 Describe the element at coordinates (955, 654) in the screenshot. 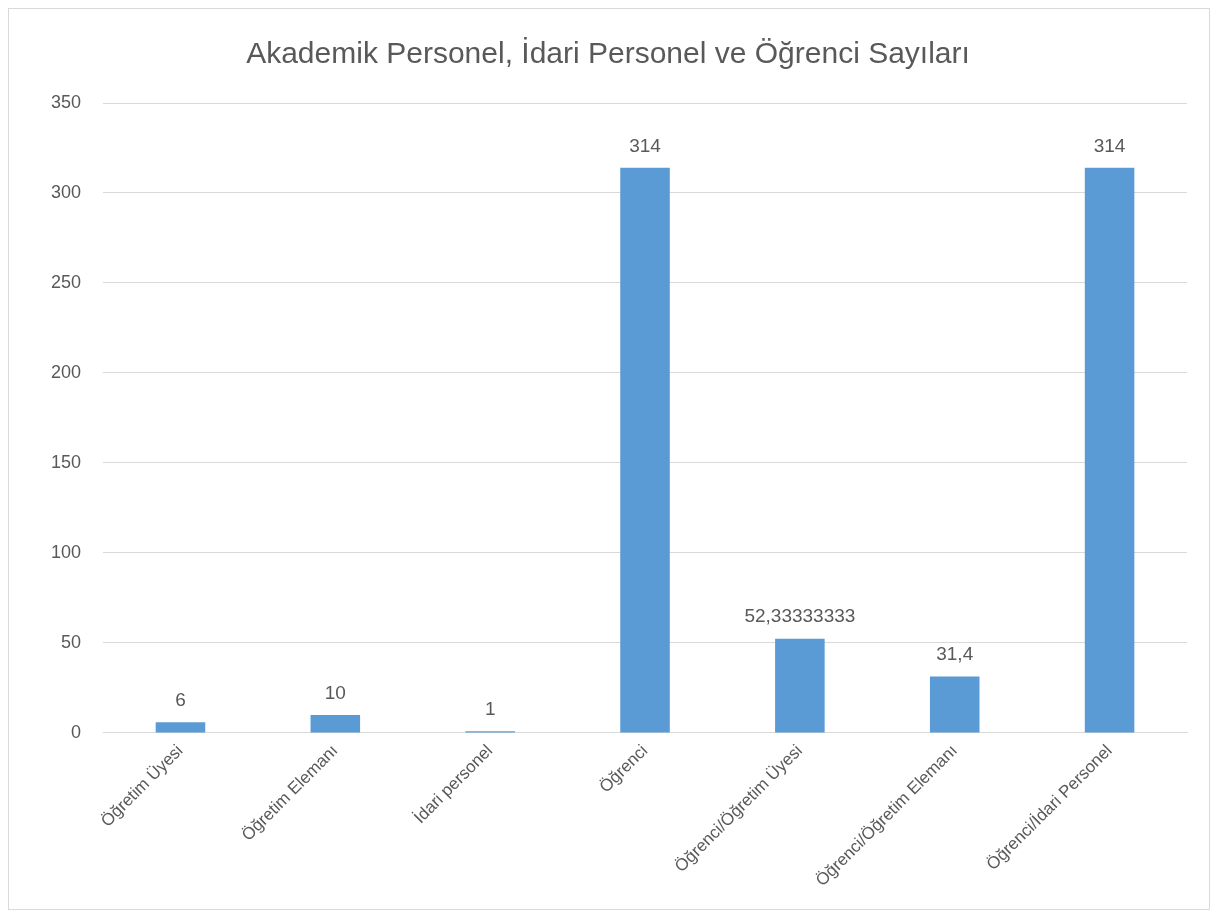

I see `data-label: 31,4` at that location.